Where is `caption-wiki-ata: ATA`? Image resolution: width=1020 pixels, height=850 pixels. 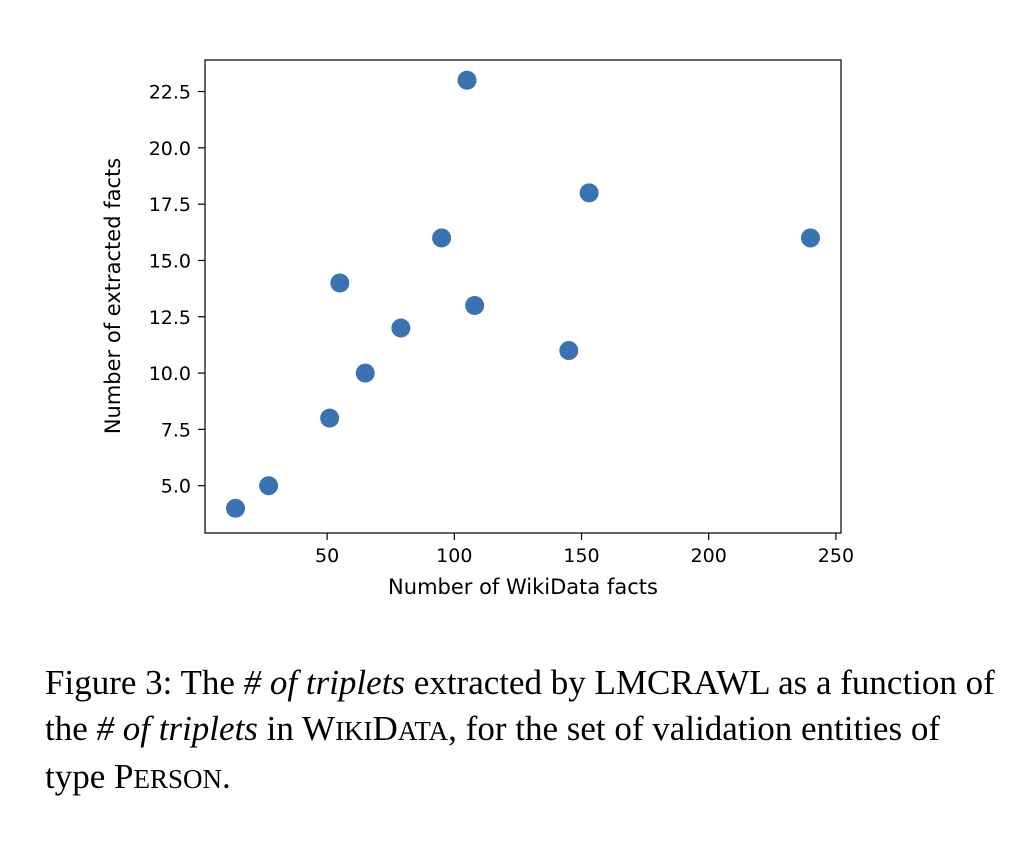 caption-wiki-ata: ATA is located at coordinates (423, 731).